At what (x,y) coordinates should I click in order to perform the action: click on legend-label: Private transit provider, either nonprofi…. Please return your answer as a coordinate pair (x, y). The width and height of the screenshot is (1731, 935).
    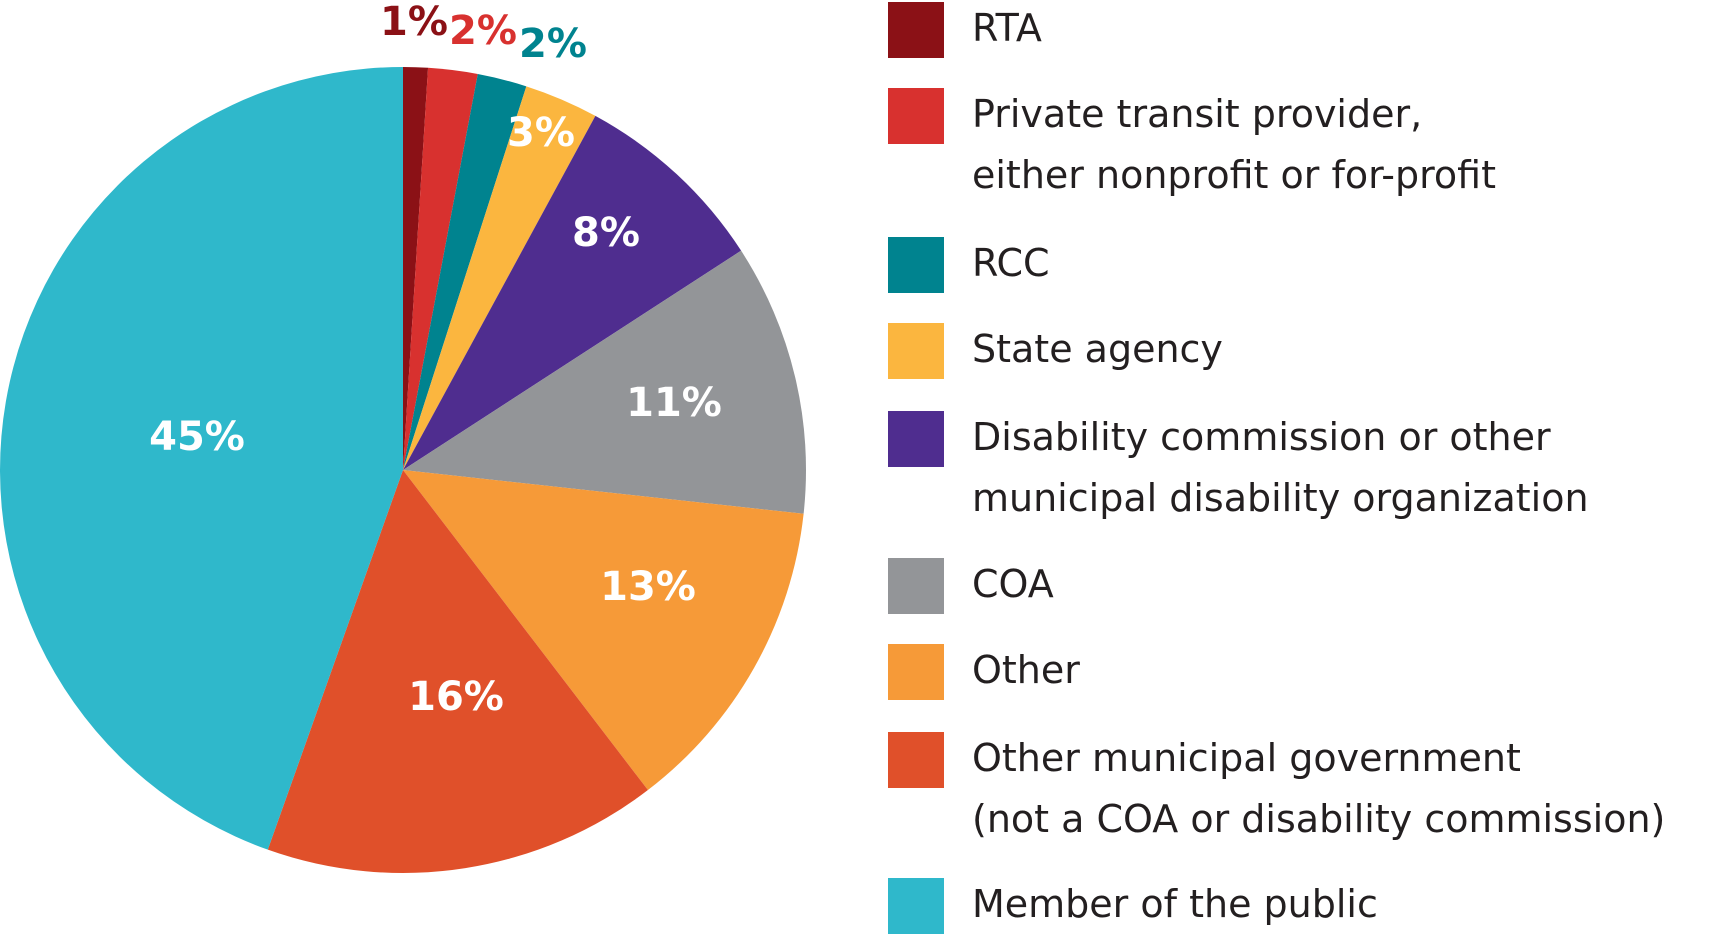
    Looking at the image, I should click on (1234, 144).